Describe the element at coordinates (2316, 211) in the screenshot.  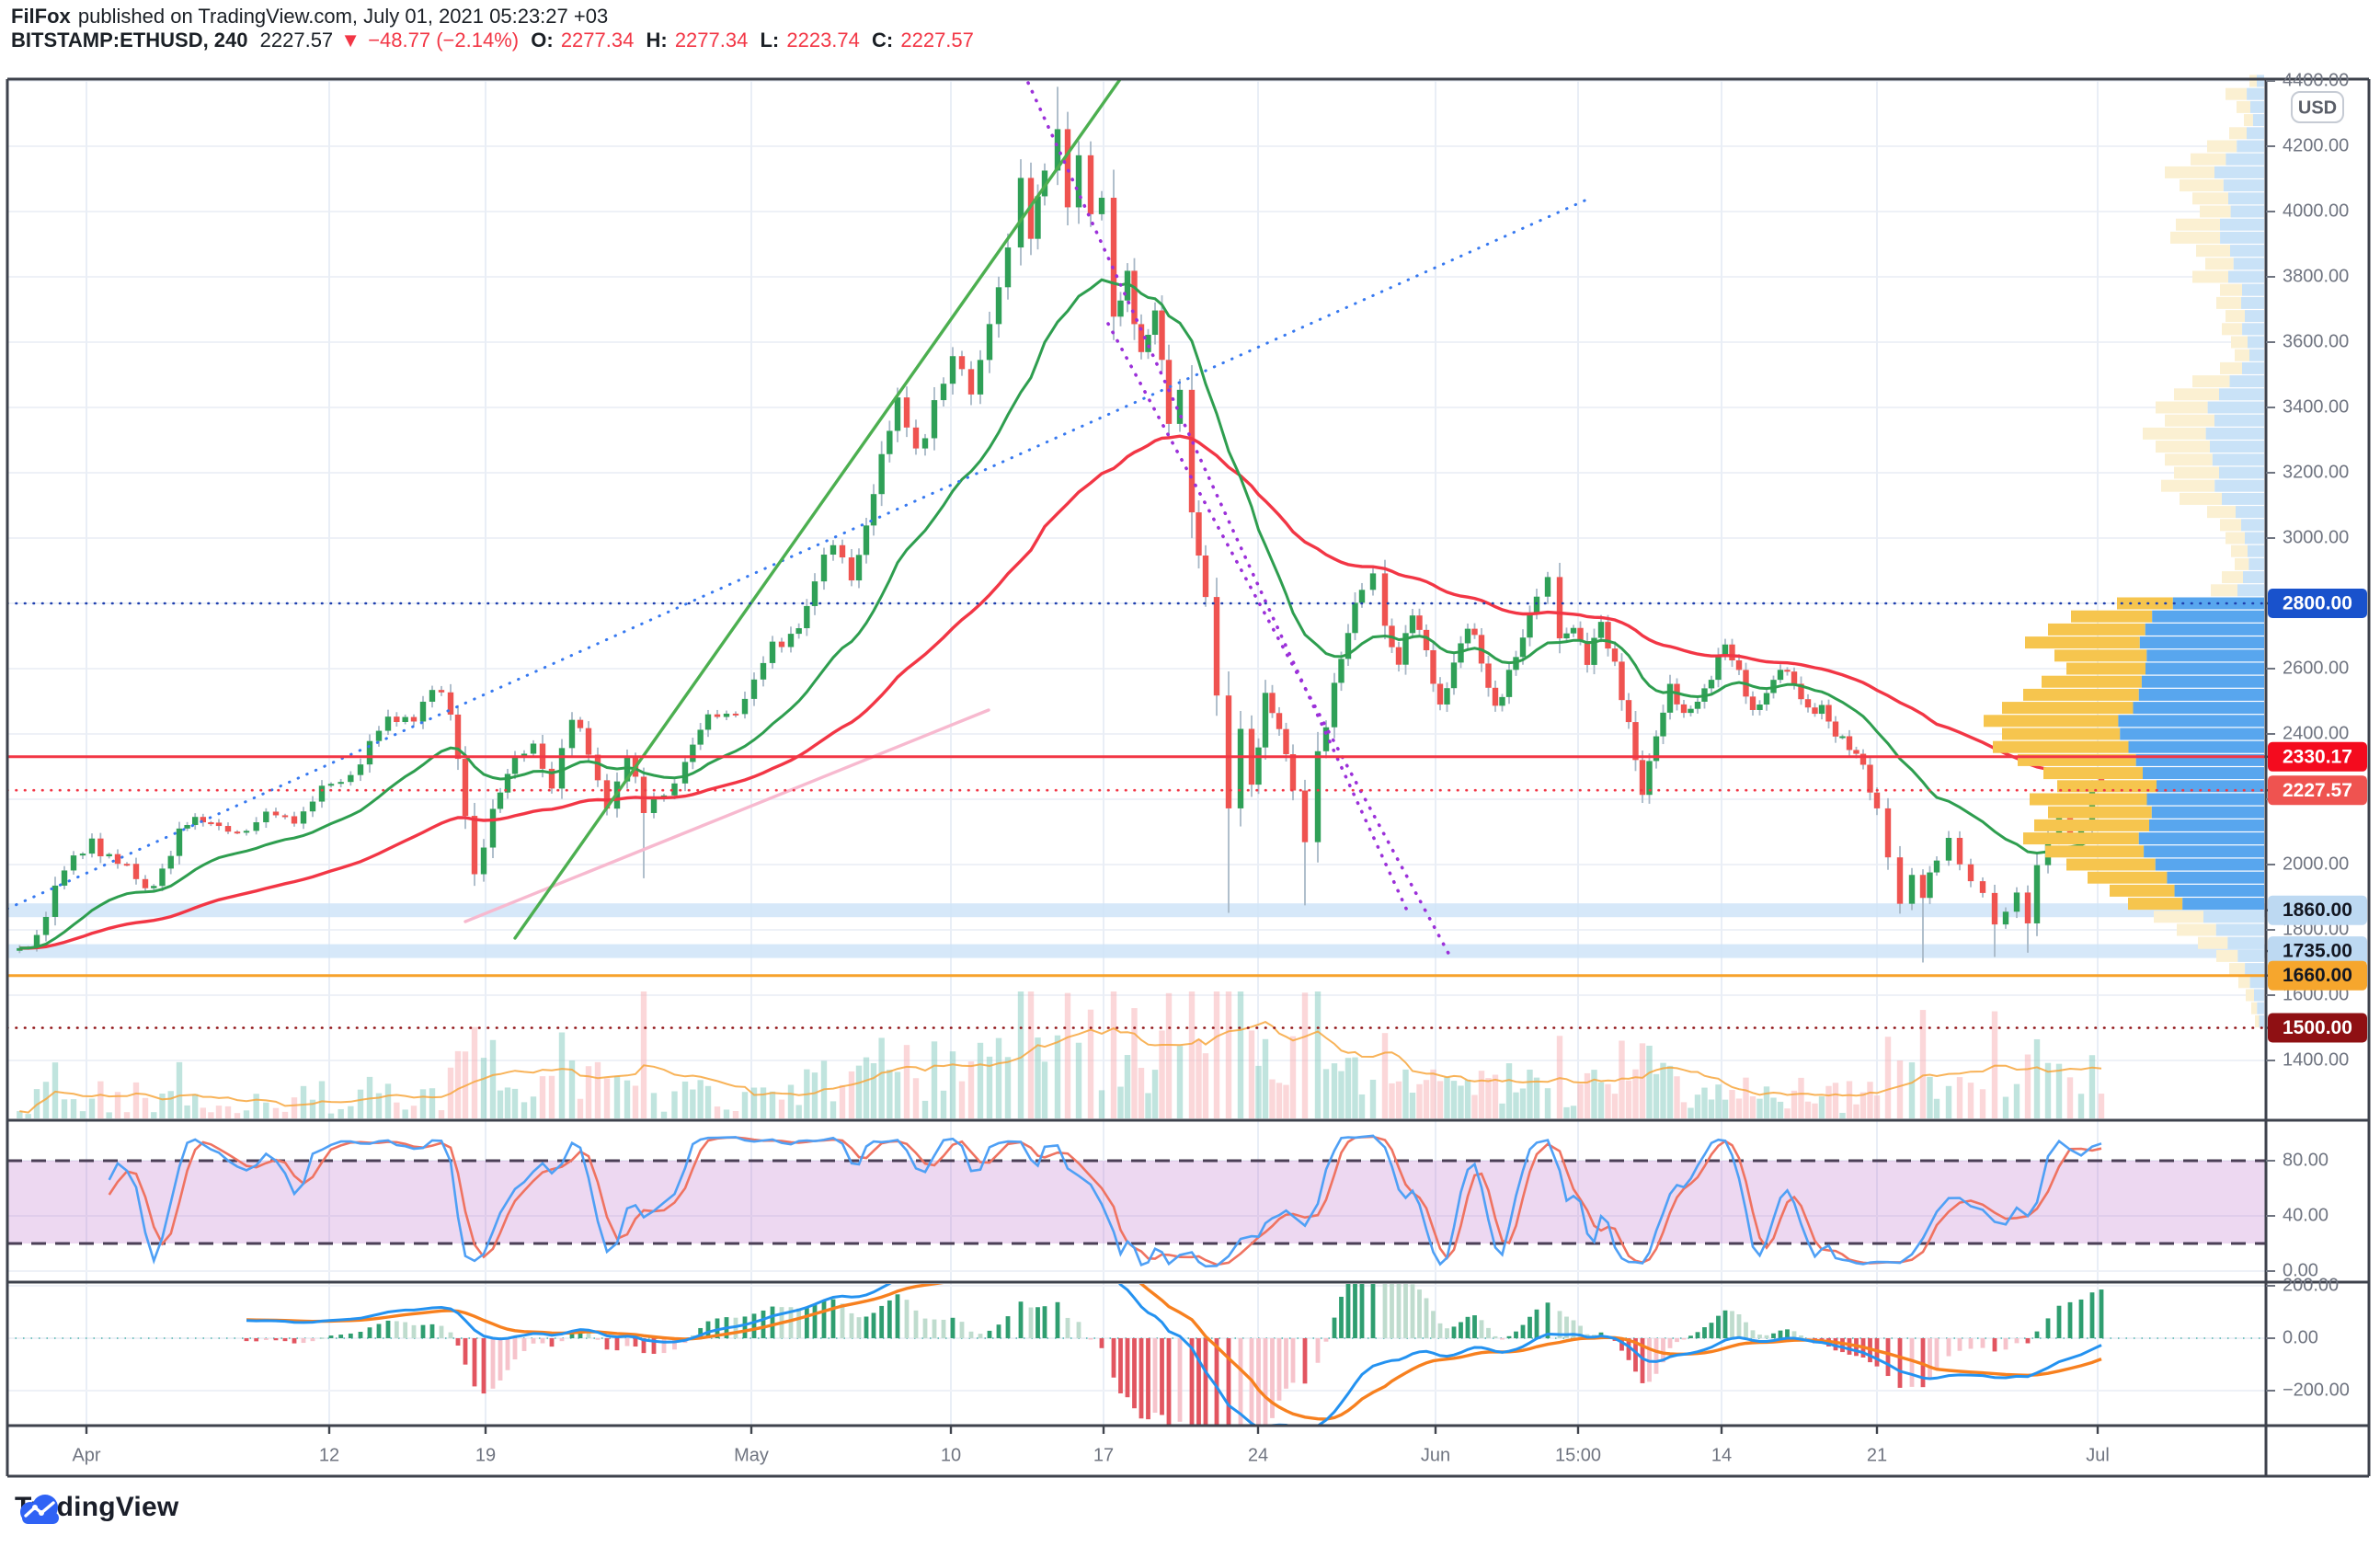
I see `svg-text: 4000.00` at that location.